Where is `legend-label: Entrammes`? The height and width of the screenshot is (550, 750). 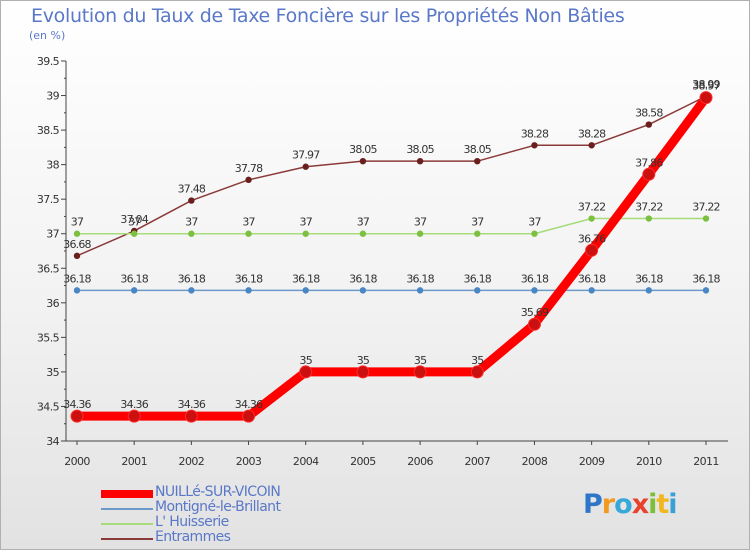 legend-label: Entrammes is located at coordinates (193, 537).